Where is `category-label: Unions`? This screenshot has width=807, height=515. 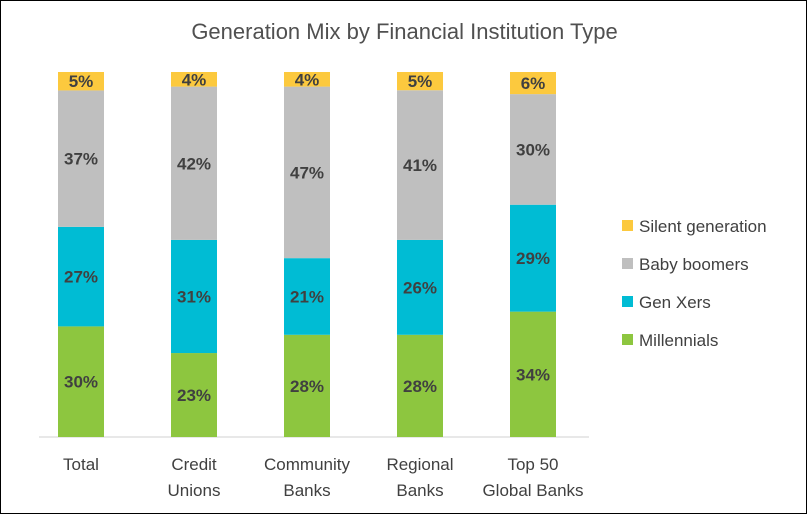
category-label: Unions is located at coordinates (194, 490).